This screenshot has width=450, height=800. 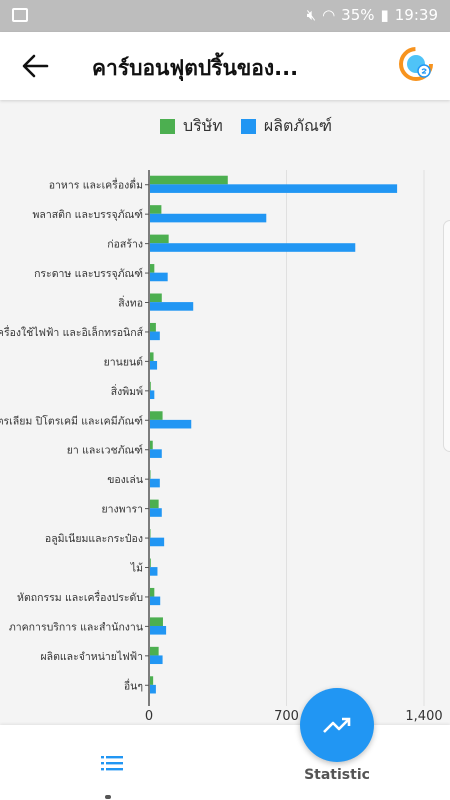 I want to click on status-right: 🔇︎ ◠ 35% ▮ 19:39, so click(x=372, y=15).